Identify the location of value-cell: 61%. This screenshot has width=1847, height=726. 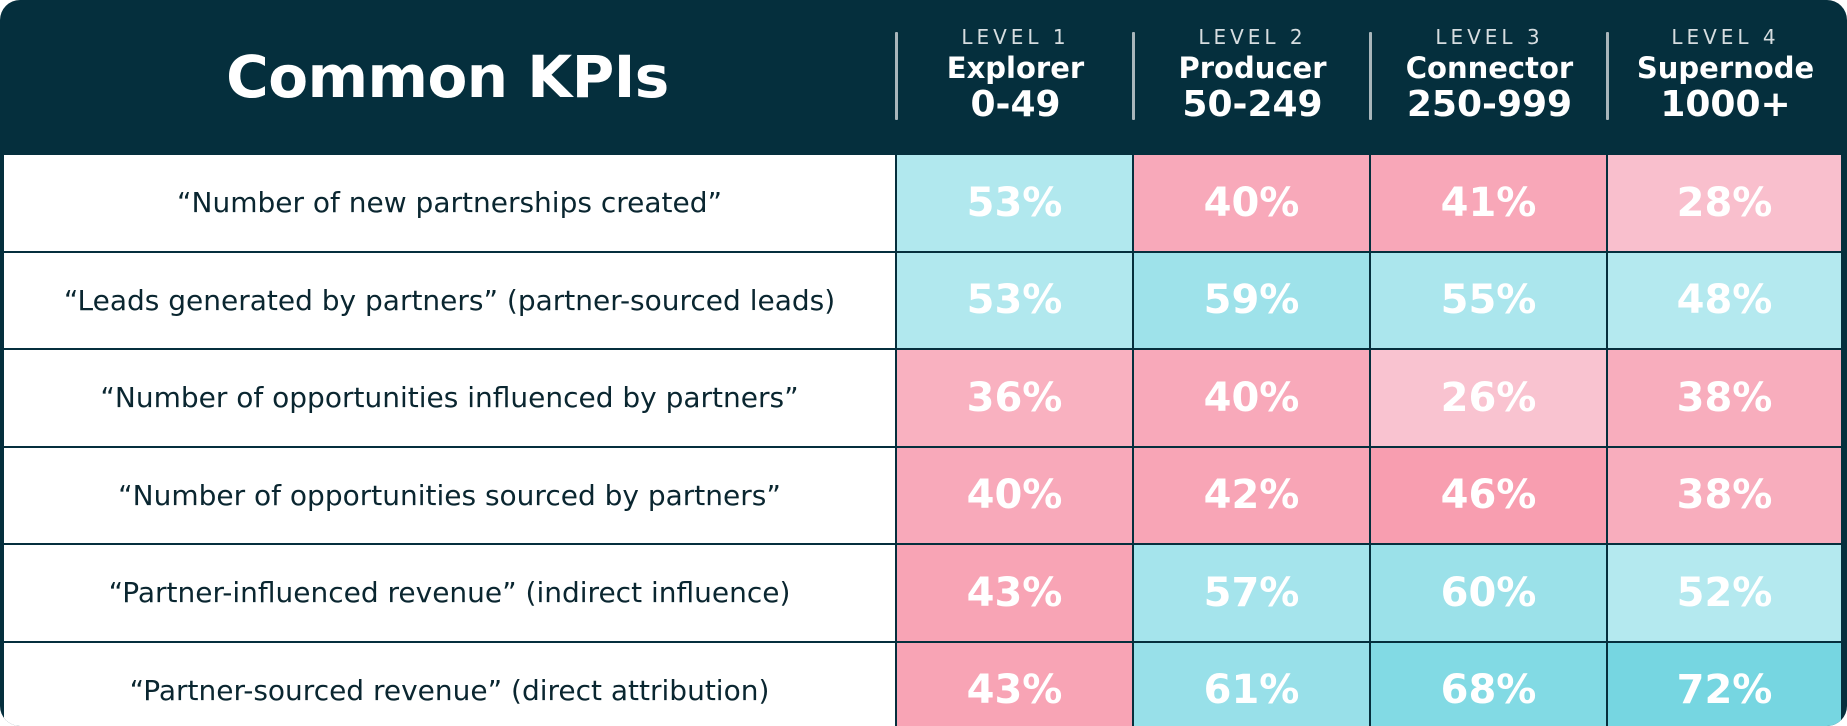
(1251, 684).